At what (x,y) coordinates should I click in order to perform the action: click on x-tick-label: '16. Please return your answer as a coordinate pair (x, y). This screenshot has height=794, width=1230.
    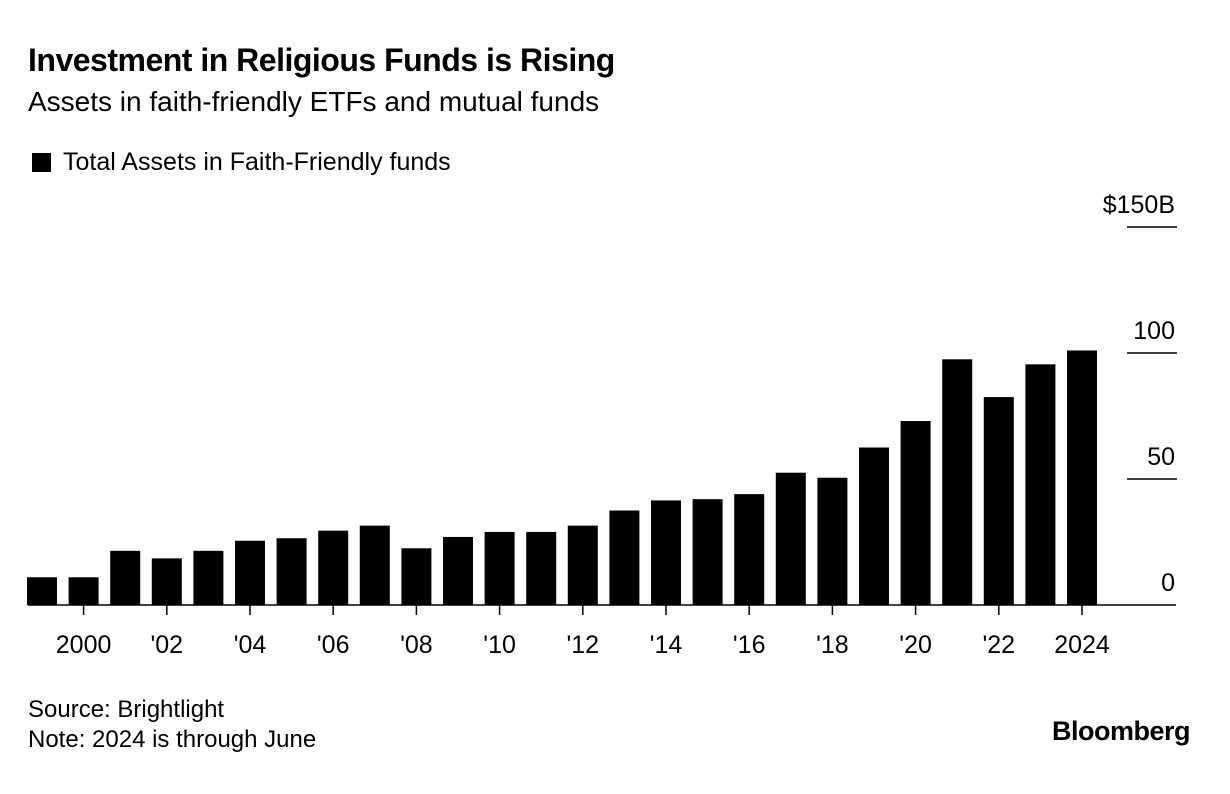
    Looking at the image, I should click on (749, 645).